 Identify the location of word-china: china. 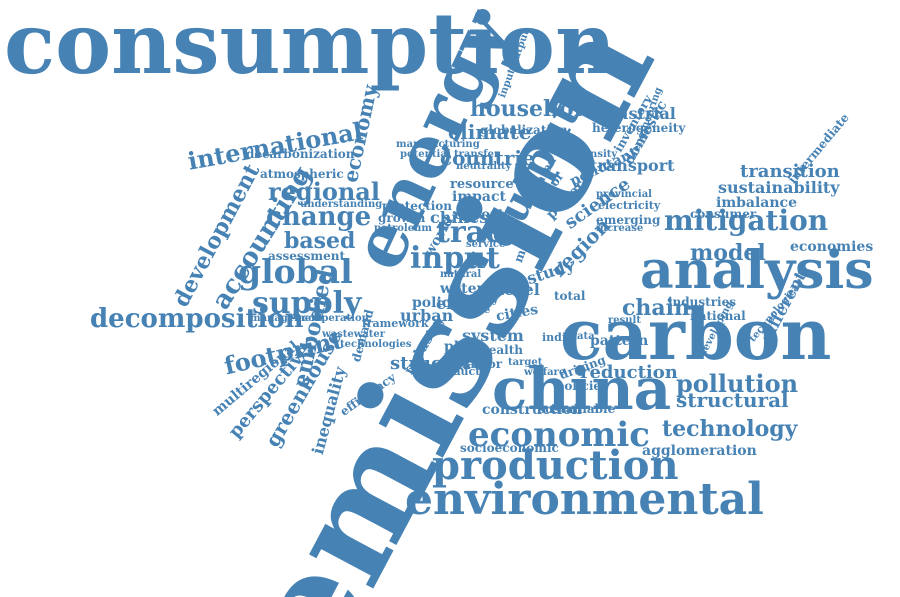
(582, 389).